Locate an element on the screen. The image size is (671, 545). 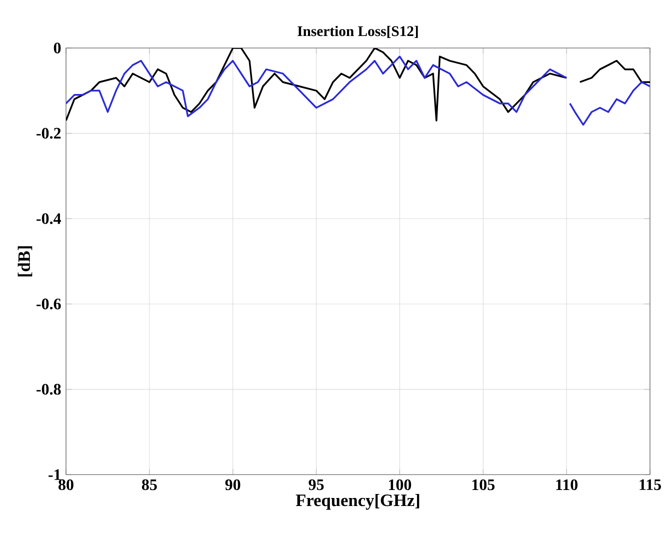
x-tick-label: 85 is located at coordinates (149, 484).